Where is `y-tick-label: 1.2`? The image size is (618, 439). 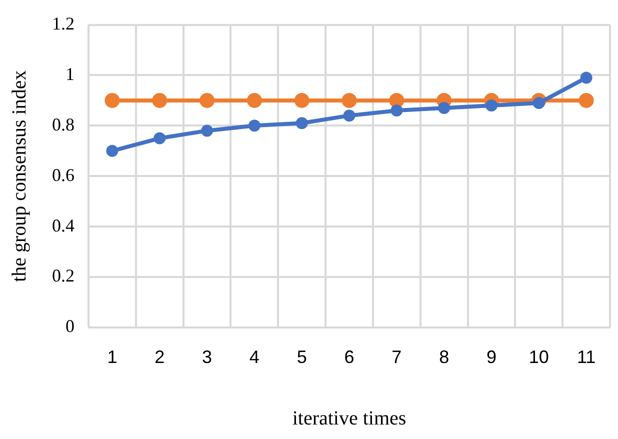 y-tick-label: 1.2 is located at coordinates (63, 24).